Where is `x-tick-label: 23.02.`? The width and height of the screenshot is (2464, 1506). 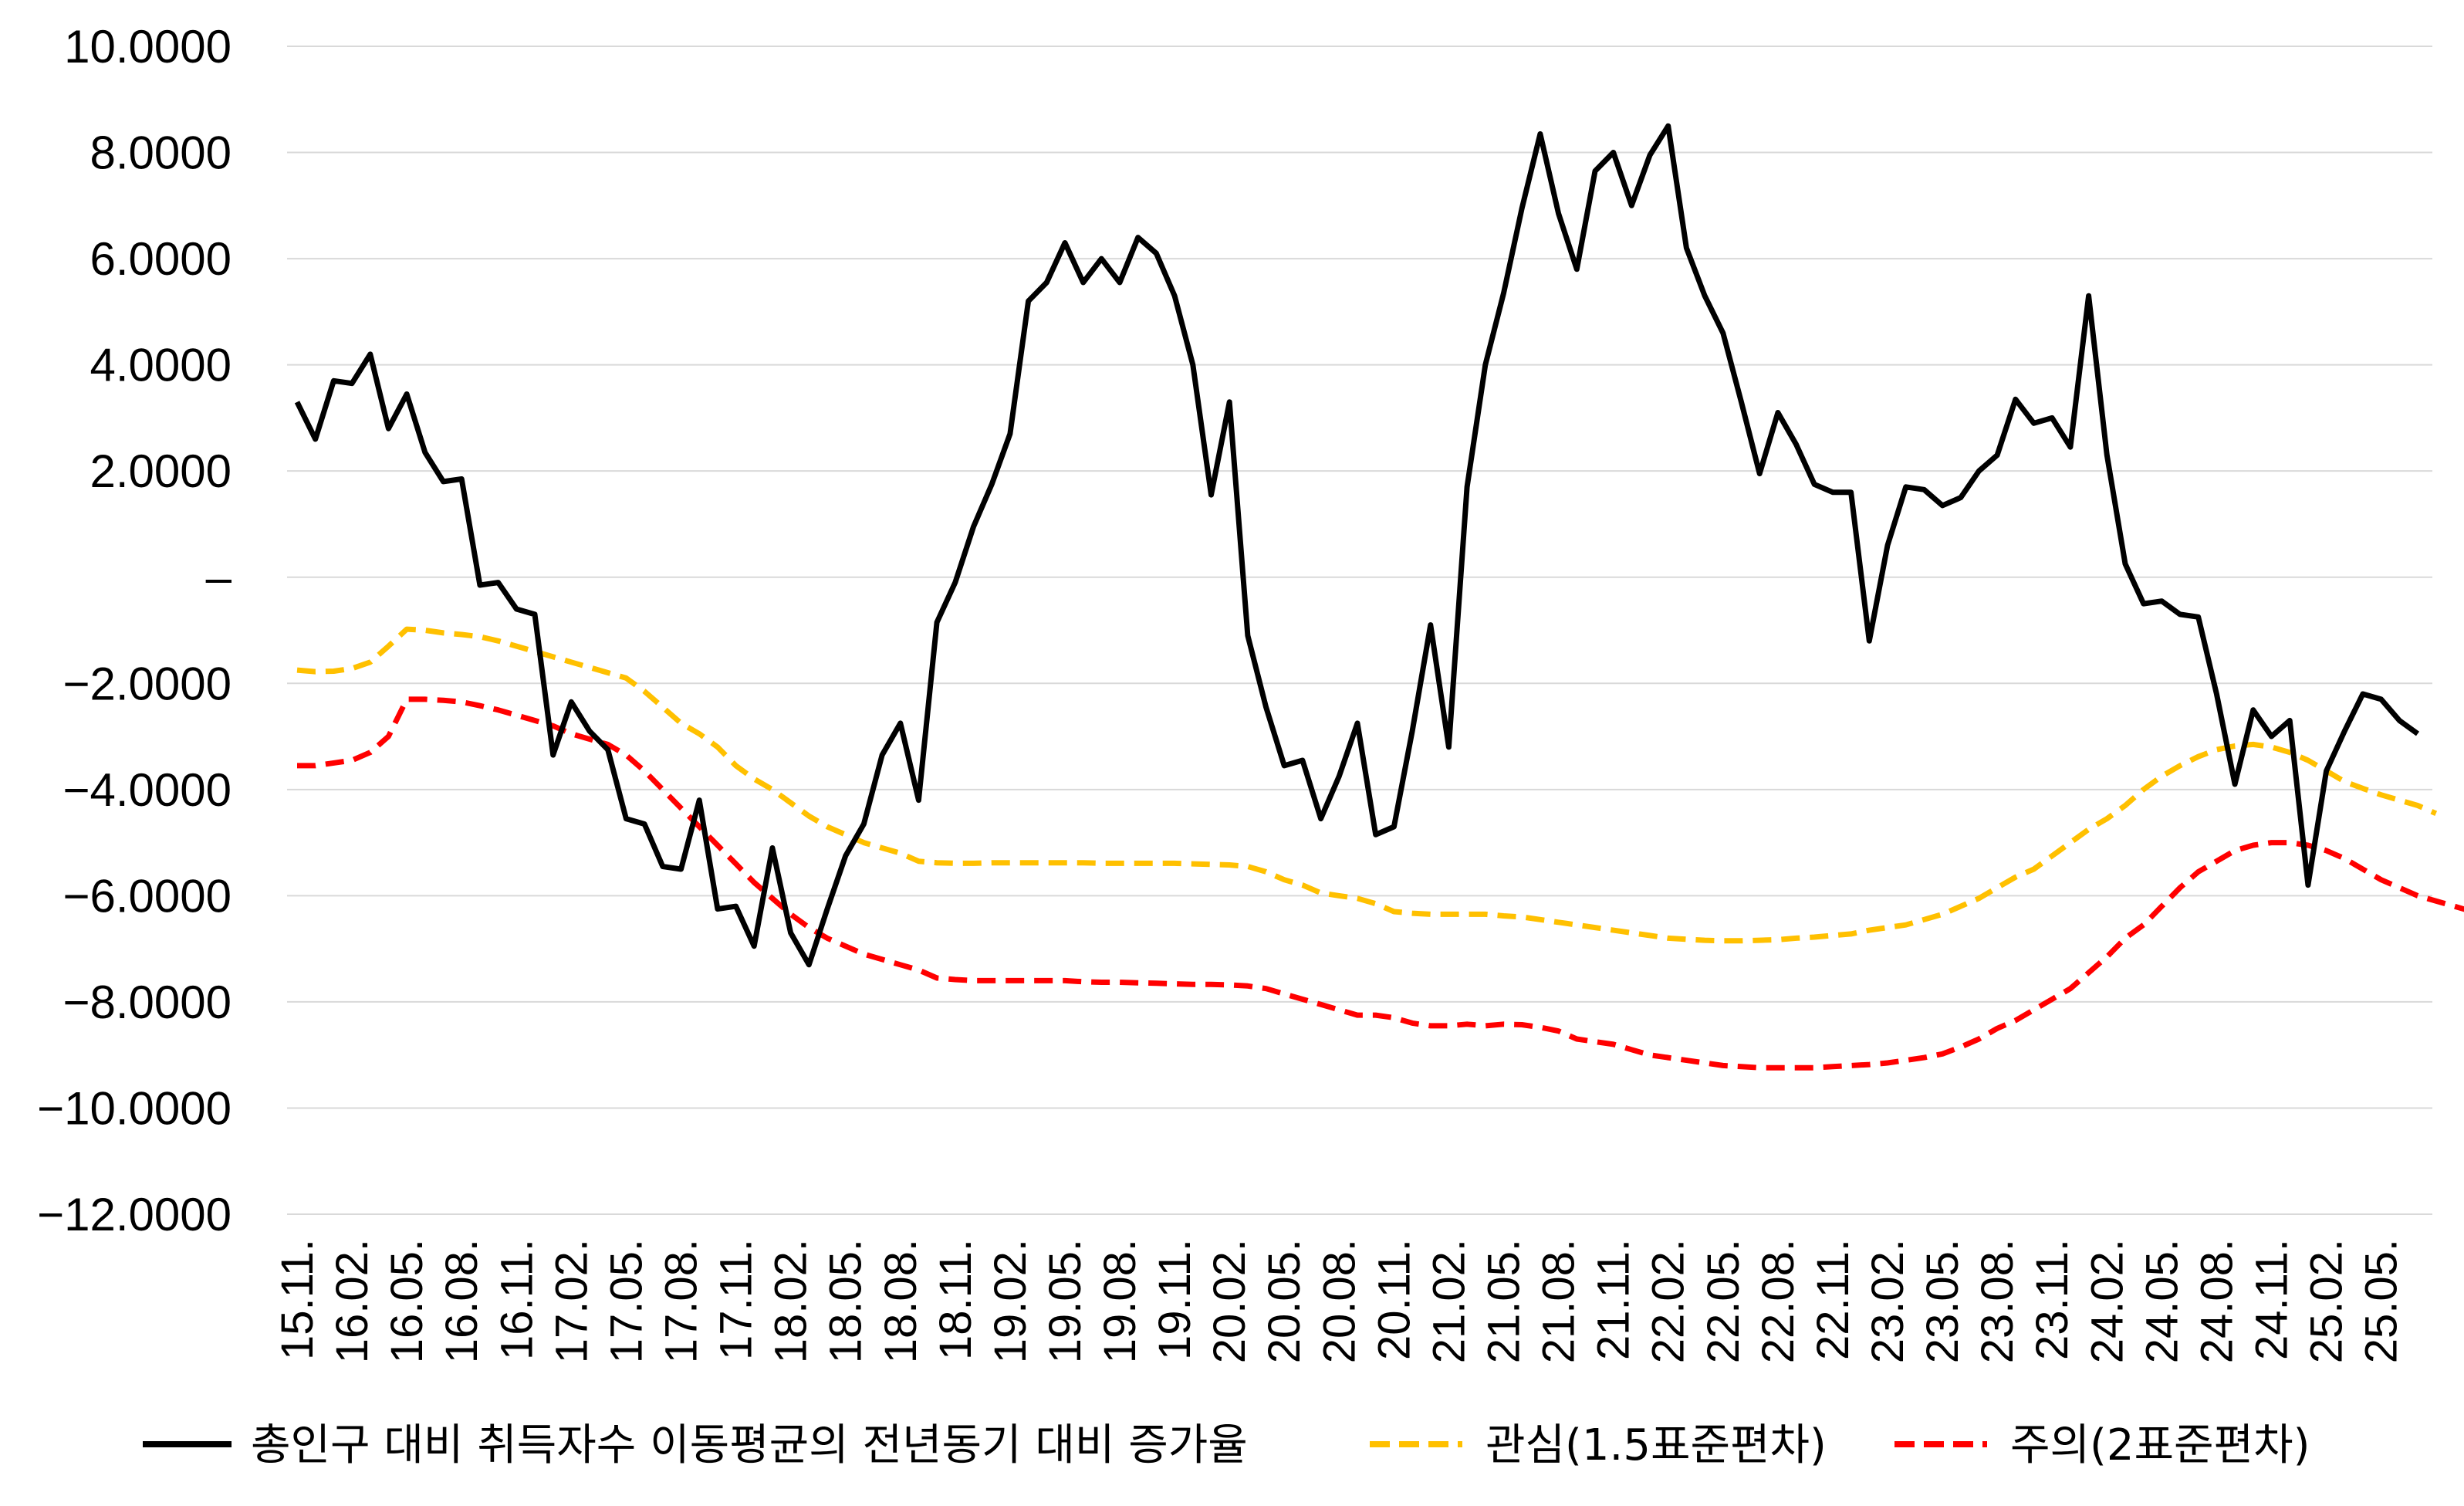
x-tick-label: 23.02. is located at coordinates (1888, 1301).